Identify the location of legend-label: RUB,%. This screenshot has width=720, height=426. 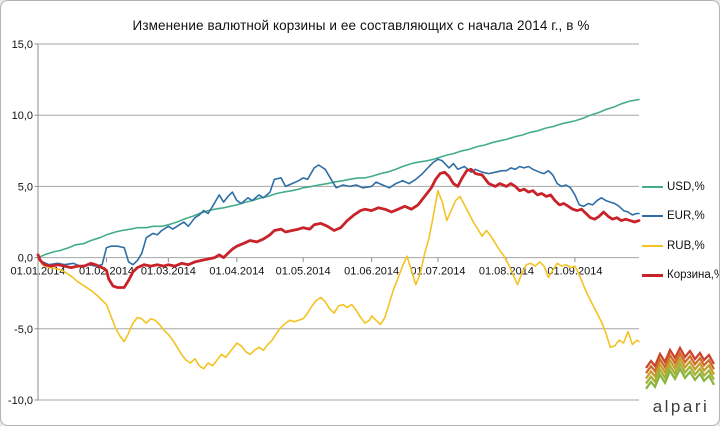
(686, 245).